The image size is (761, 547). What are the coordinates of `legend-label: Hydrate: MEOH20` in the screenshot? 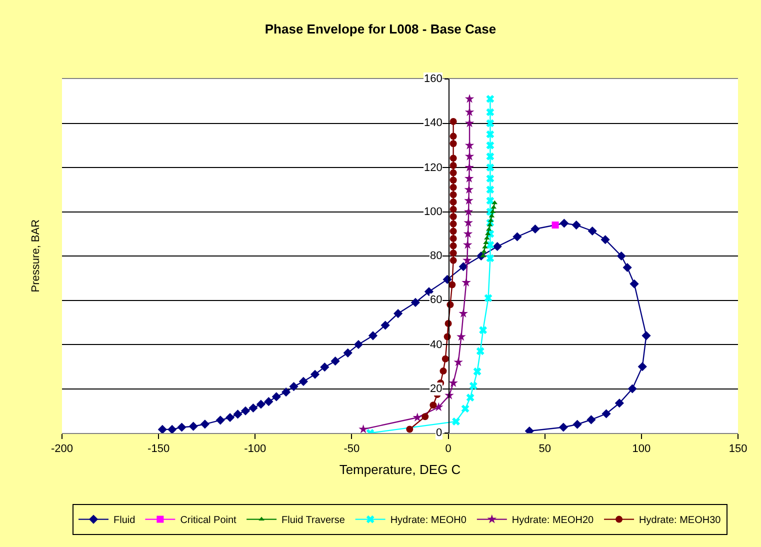 It's located at (553, 520).